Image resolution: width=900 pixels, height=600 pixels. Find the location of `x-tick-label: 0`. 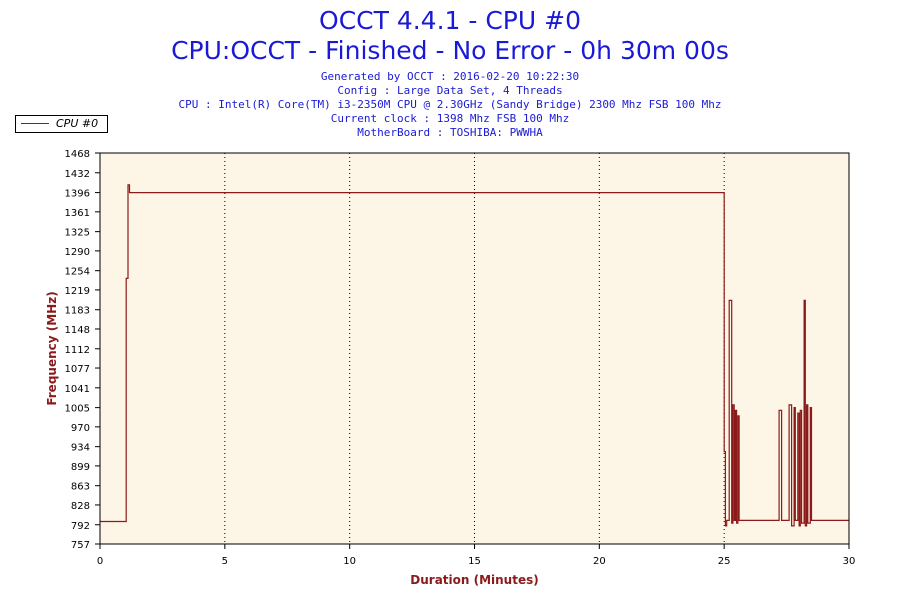

x-tick-label: 0 is located at coordinates (100, 561).